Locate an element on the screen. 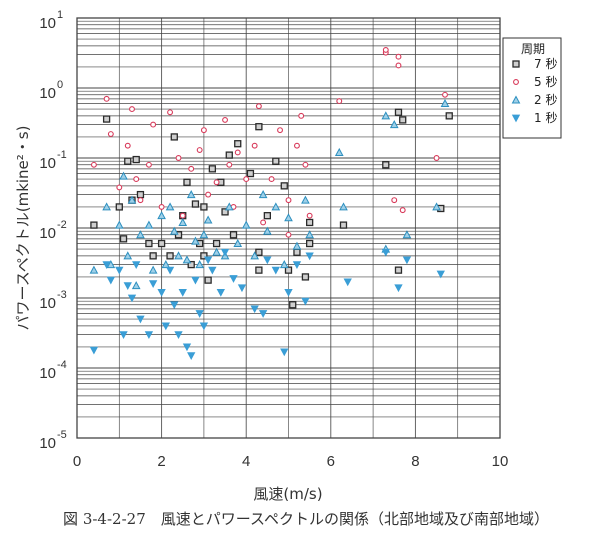 The height and width of the screenshot is (535, 608). x-axis-title: 風速(m/s) is located at coordinates (287, 494).